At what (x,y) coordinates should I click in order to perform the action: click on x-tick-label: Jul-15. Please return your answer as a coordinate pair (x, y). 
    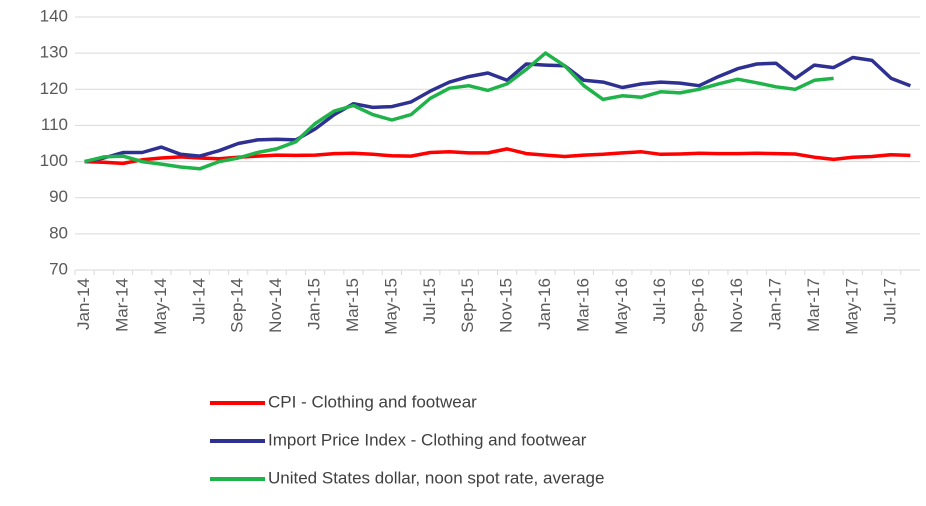
    Looking at the image, I should click on (429, 301).